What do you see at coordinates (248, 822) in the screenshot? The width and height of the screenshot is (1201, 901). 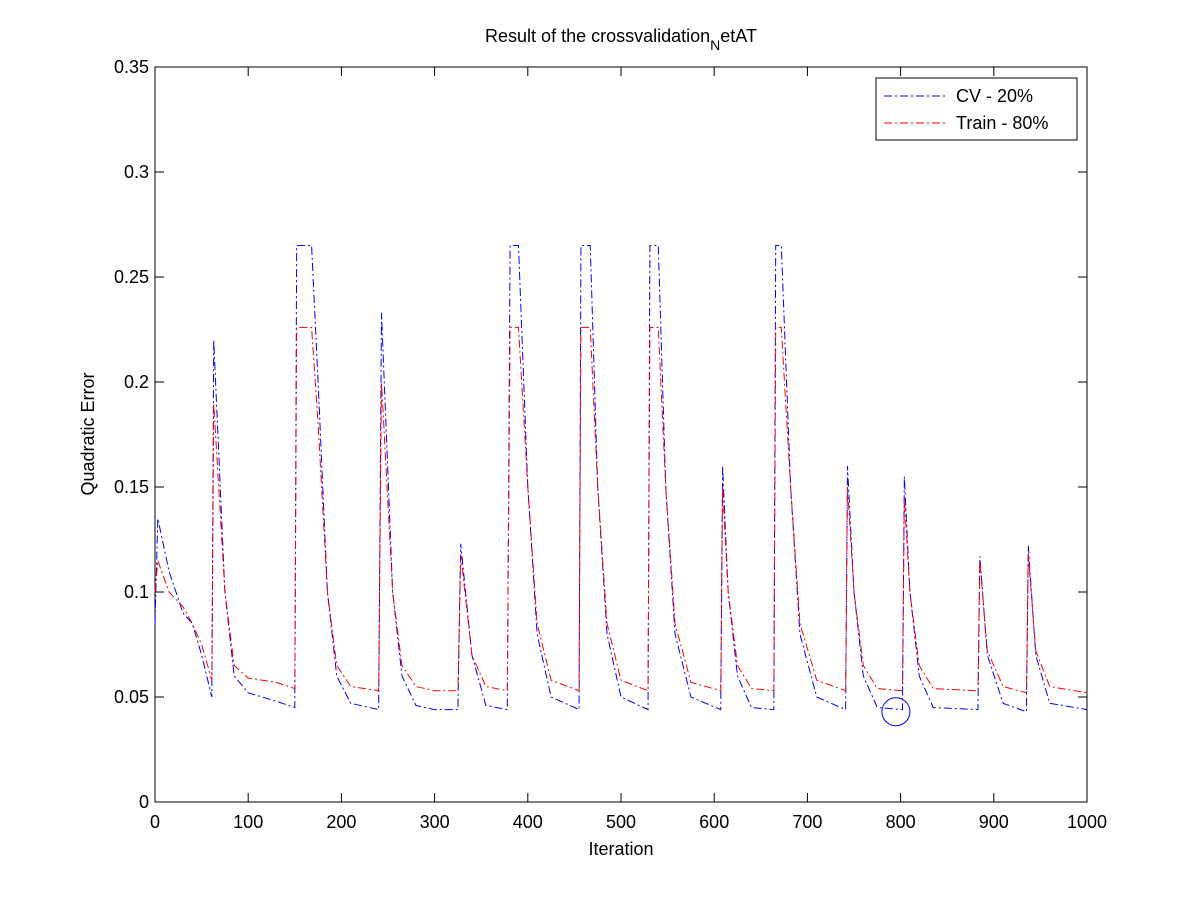 I see `x-tick-label: 100` at bounding box center [248, 822].